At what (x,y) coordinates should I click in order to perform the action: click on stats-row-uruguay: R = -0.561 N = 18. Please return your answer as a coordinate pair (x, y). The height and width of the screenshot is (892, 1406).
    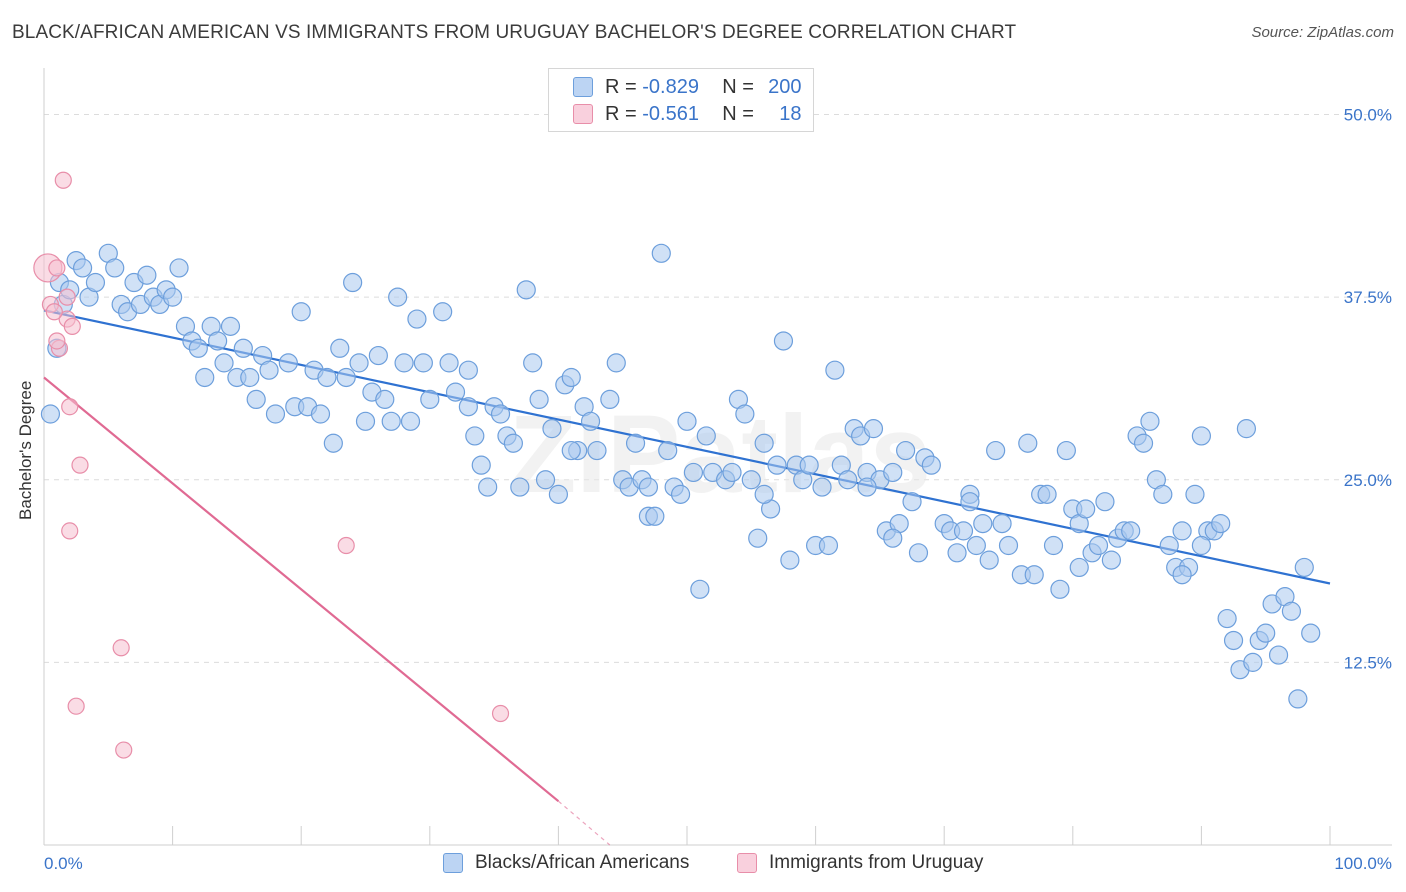
    Looking at the image, I should click on (687, 114).